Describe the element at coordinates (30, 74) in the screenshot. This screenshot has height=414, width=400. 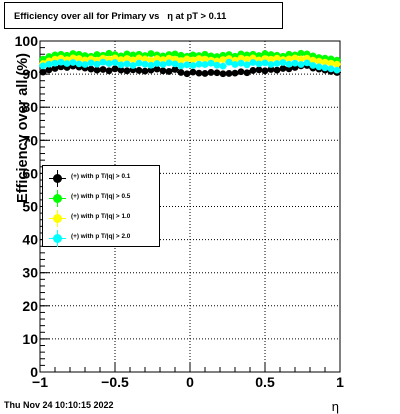
I see `y-tick-label: 90` at that location.